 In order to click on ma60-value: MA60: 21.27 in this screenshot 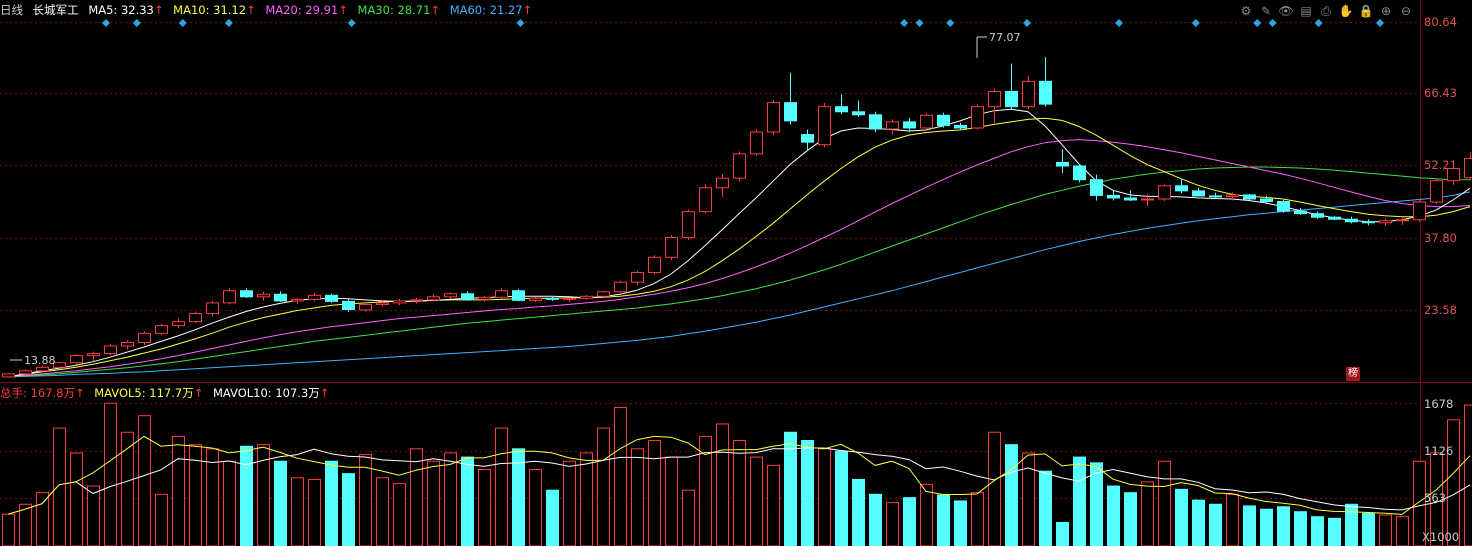, I will do `click(486, 10)`.